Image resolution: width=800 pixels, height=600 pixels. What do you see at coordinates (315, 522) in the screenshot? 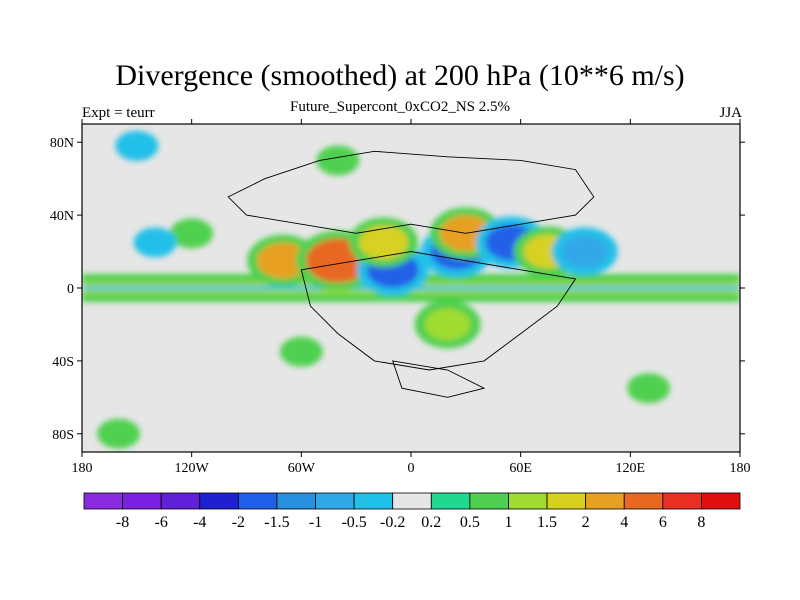
I see `colorbar-label: -1` at bounding box center [315, 522].